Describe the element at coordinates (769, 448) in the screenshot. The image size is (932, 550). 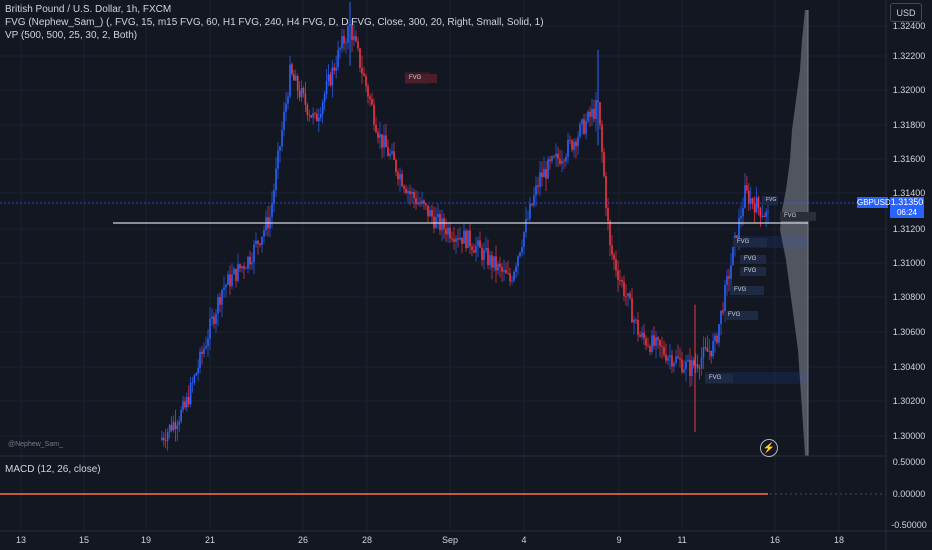
I see `lightning-icon: ⚡` at that location.